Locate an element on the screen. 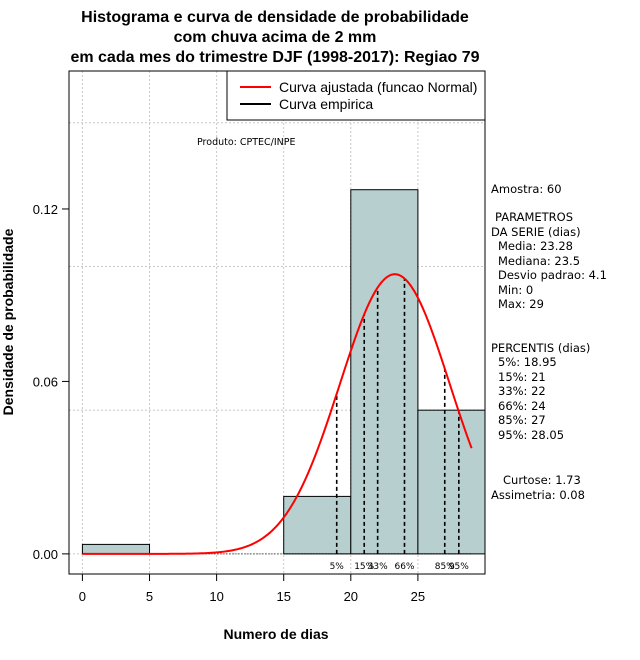  percentile-85: 85%: 27 is located at coordinates (522, 420).